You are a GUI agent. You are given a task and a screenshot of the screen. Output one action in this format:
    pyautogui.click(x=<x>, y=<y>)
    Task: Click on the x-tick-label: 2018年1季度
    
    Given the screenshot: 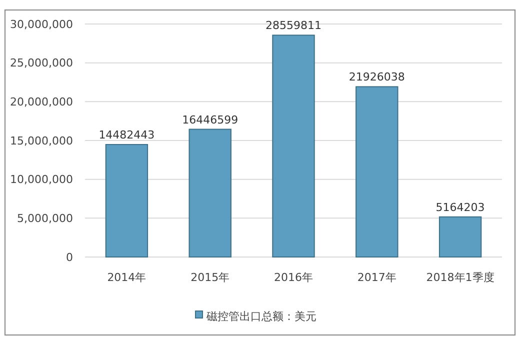 What is the action you would take?
    pyautogui.click(x=460, y=277)
    